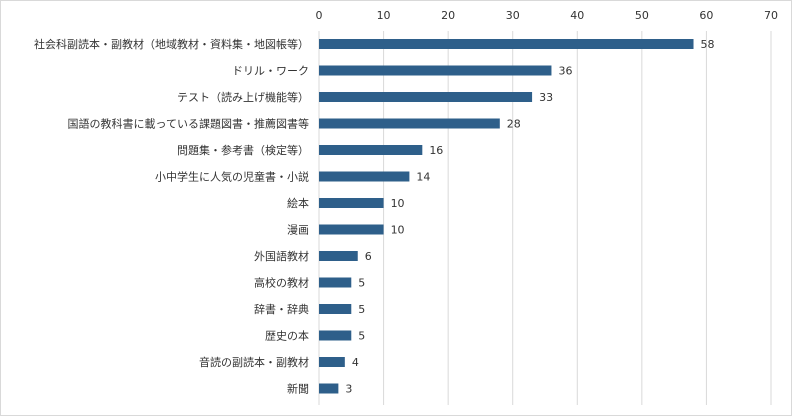  I want to click on value-label: 4, so click(355, 362).